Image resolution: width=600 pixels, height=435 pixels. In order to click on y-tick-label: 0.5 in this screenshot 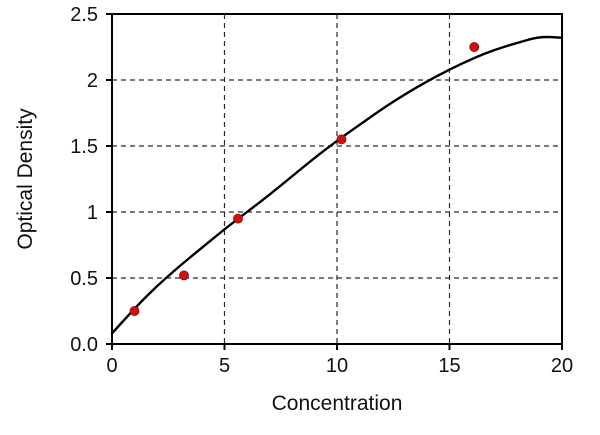, I will do `click(84, 279)`.